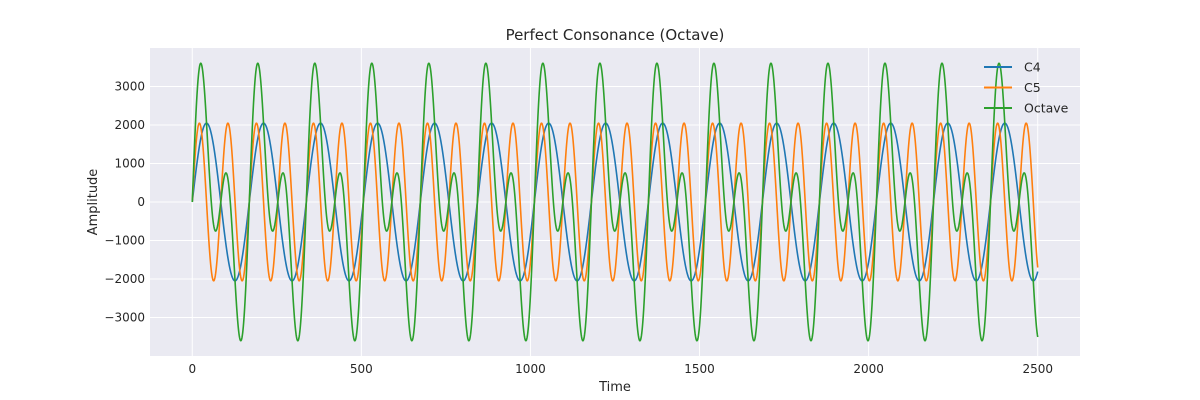  Describe the element at coordinates (192, 369) in the screenshot. I see `x-tick-label: 0` at that location.